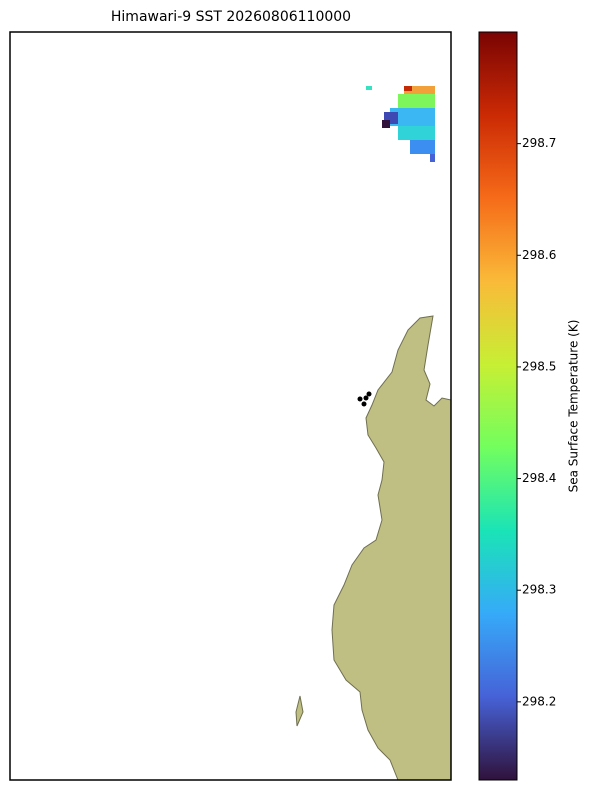 The image size is (590, 794). Describe the element at coordinates (539, 255) in the screenshot. I see `colorbar-tick-label: 298.6` at that location.